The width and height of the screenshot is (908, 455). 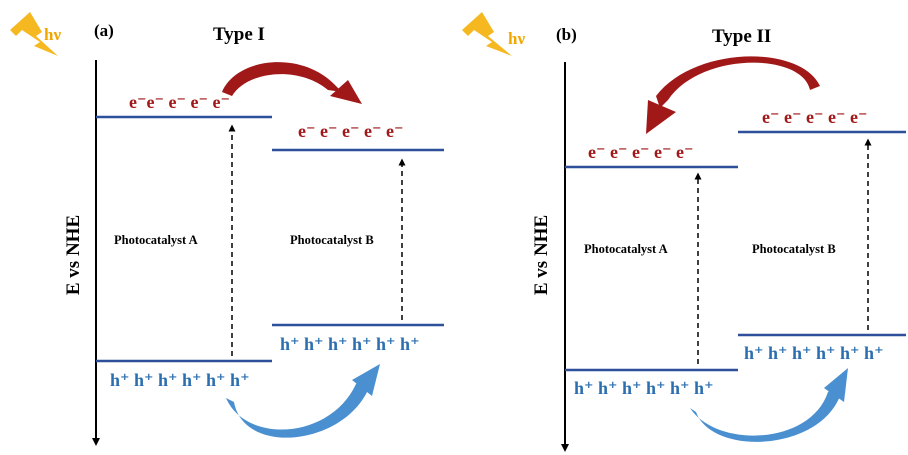 I want to click on panel-b-holes-a: h⁺ h⁺ h⁺ h⁺ h⁺ h⁺, so click(x=644, y=388).